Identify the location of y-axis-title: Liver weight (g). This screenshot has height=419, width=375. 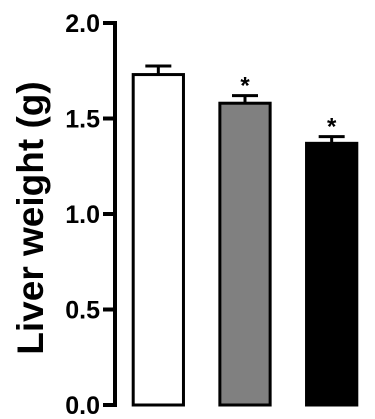
(30, 217).